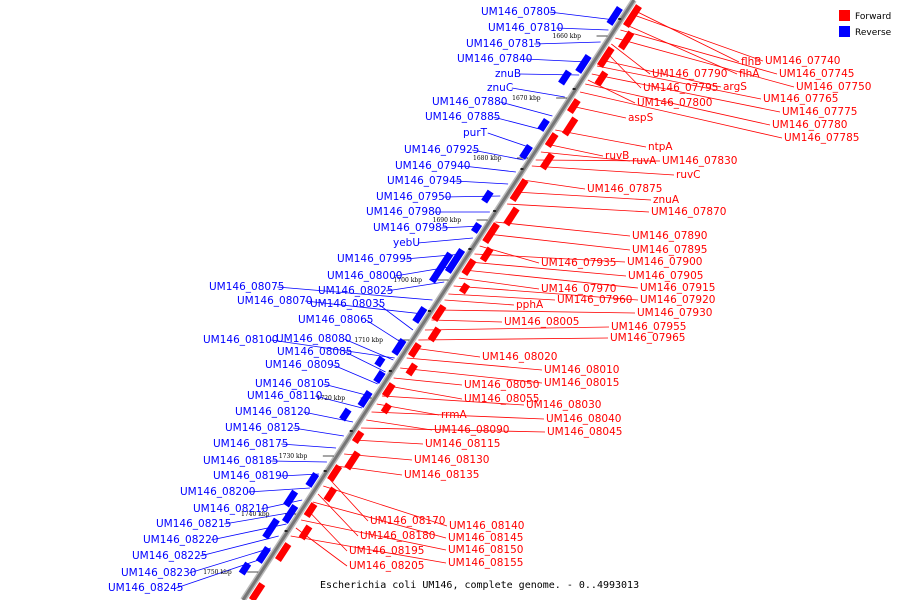 The image size is (900, 600). Describe the element at coordinates (145, 588) in the screenshot. I see `gene-label-reverse: UM146_08245` at that location.